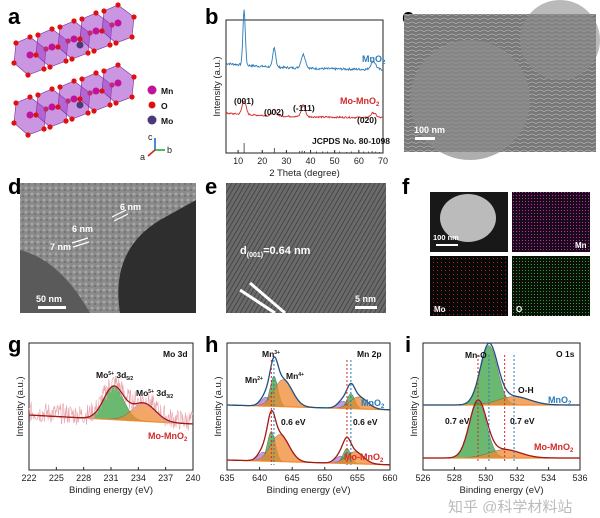  What do you see at coordinates (308, 406) in the screenshot?
I see `mn2p-axes-frame` at bounding box center [308, 406].